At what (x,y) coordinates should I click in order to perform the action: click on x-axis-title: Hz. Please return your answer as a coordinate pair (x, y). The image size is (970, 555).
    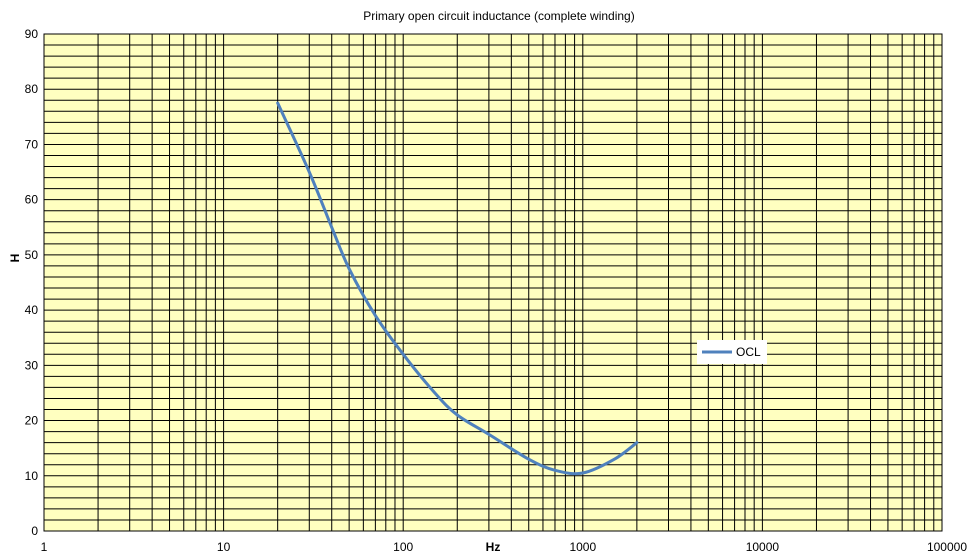
    Looking at the image, I should click on (493, 547).